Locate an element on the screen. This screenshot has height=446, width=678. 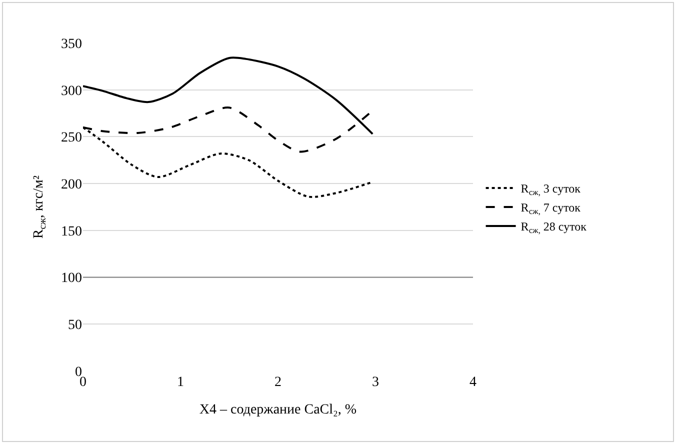
y-tick-label: 100 is located at coordinates (71, 278).